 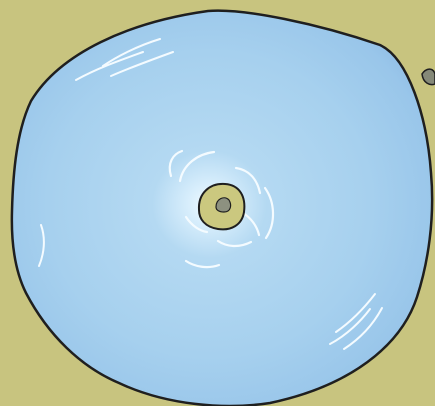 I want to click on center-ripples, so click(x=221, y=209).